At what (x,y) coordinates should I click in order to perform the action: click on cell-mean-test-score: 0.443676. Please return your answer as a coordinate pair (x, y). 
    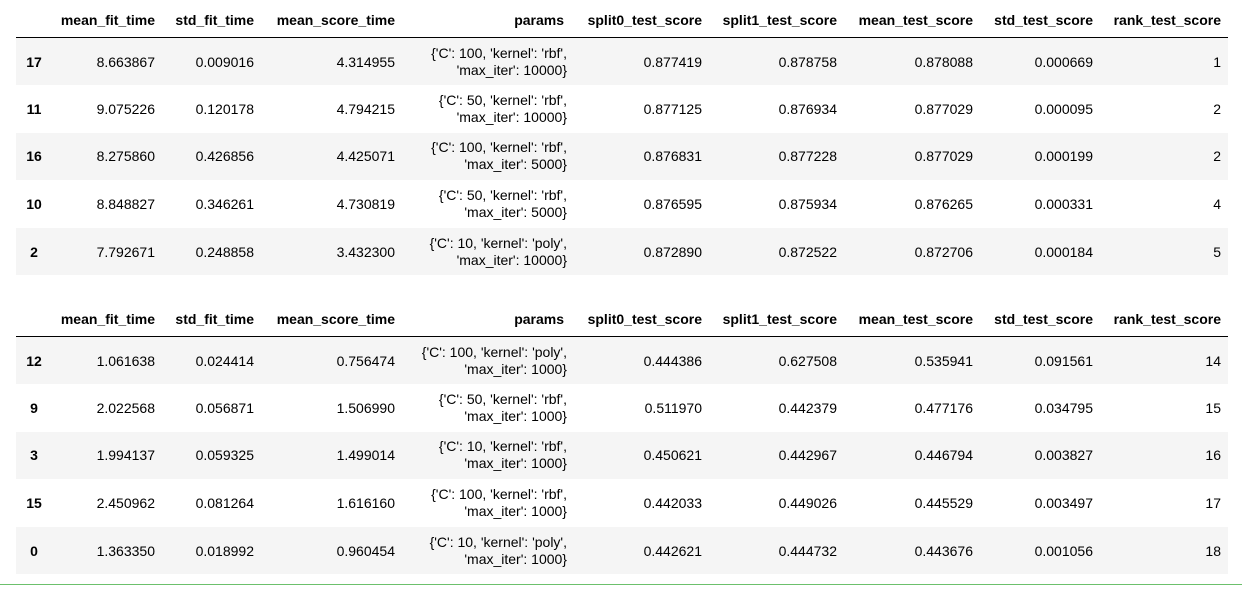
    Looking at the image, I should click on (943, 550).